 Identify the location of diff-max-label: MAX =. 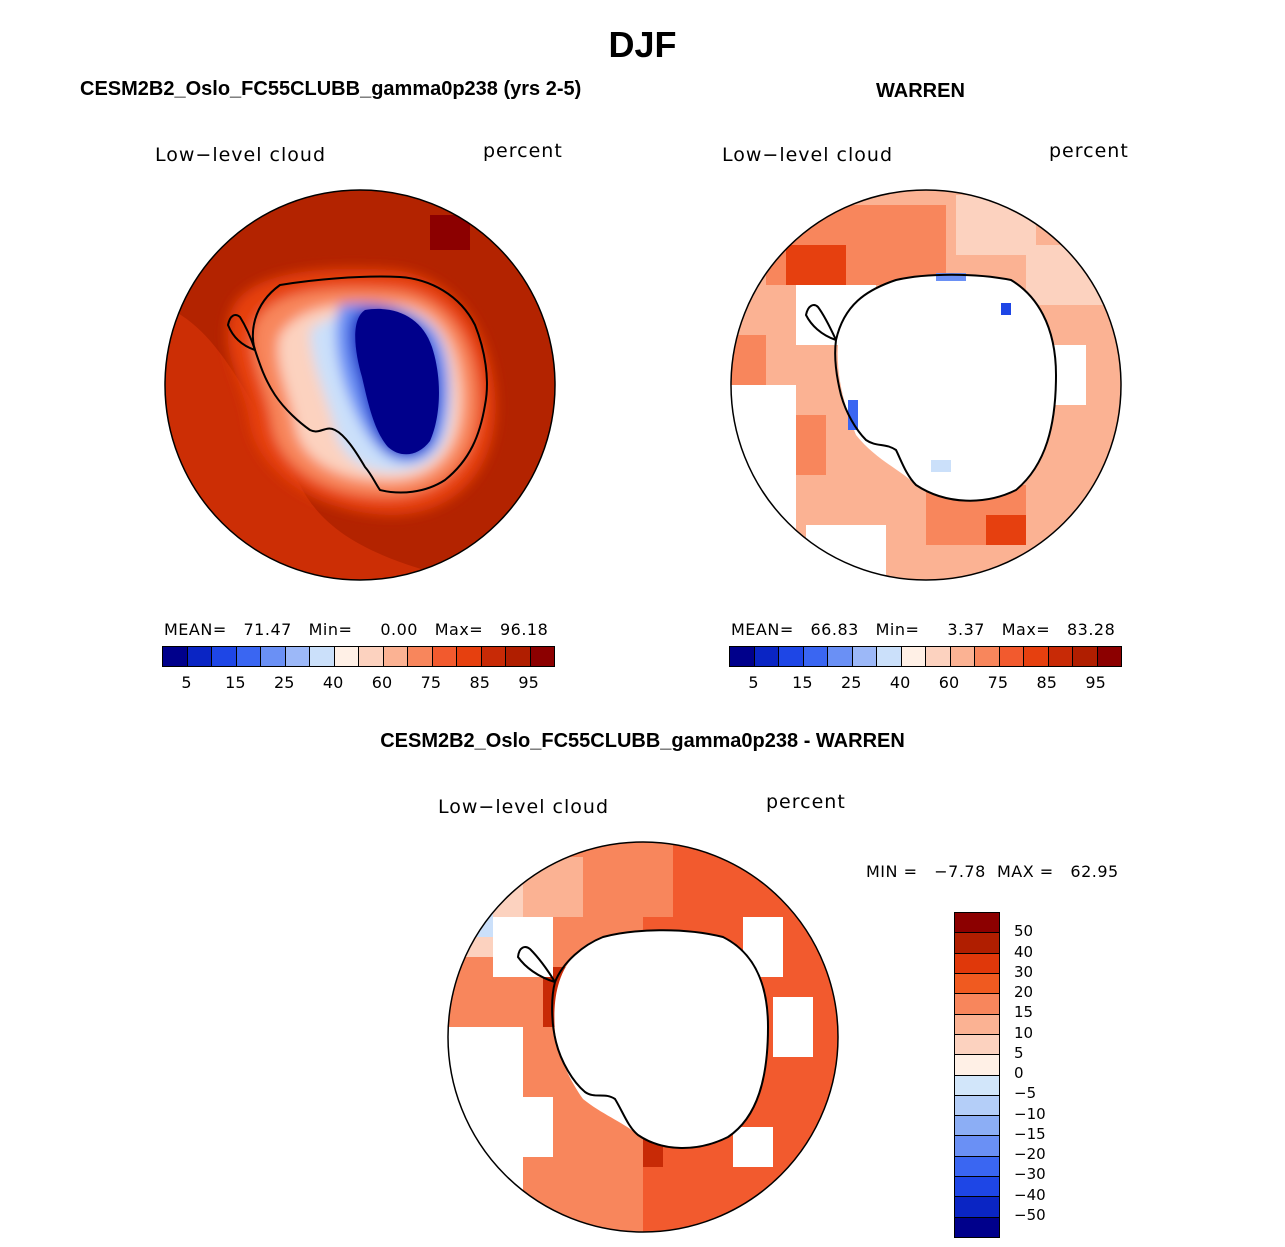
(1025, 871).